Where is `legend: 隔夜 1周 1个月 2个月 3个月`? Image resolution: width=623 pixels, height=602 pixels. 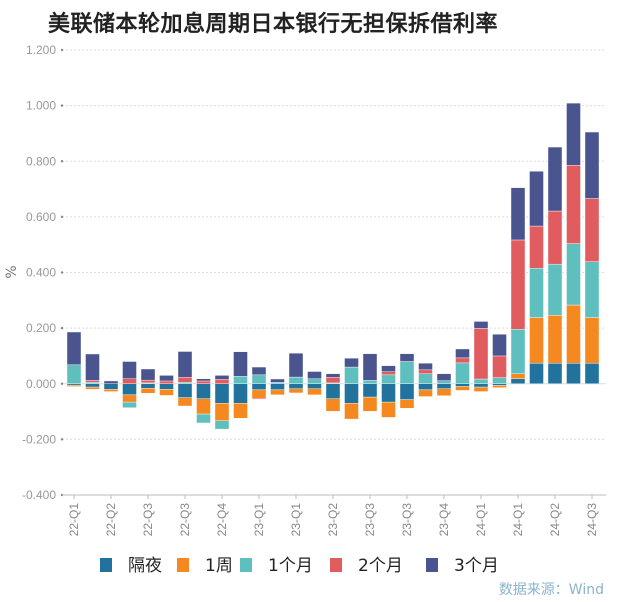 legend: 隔夜 1周 1个月 2个月 3个月 is located at coordinates (299, 566).